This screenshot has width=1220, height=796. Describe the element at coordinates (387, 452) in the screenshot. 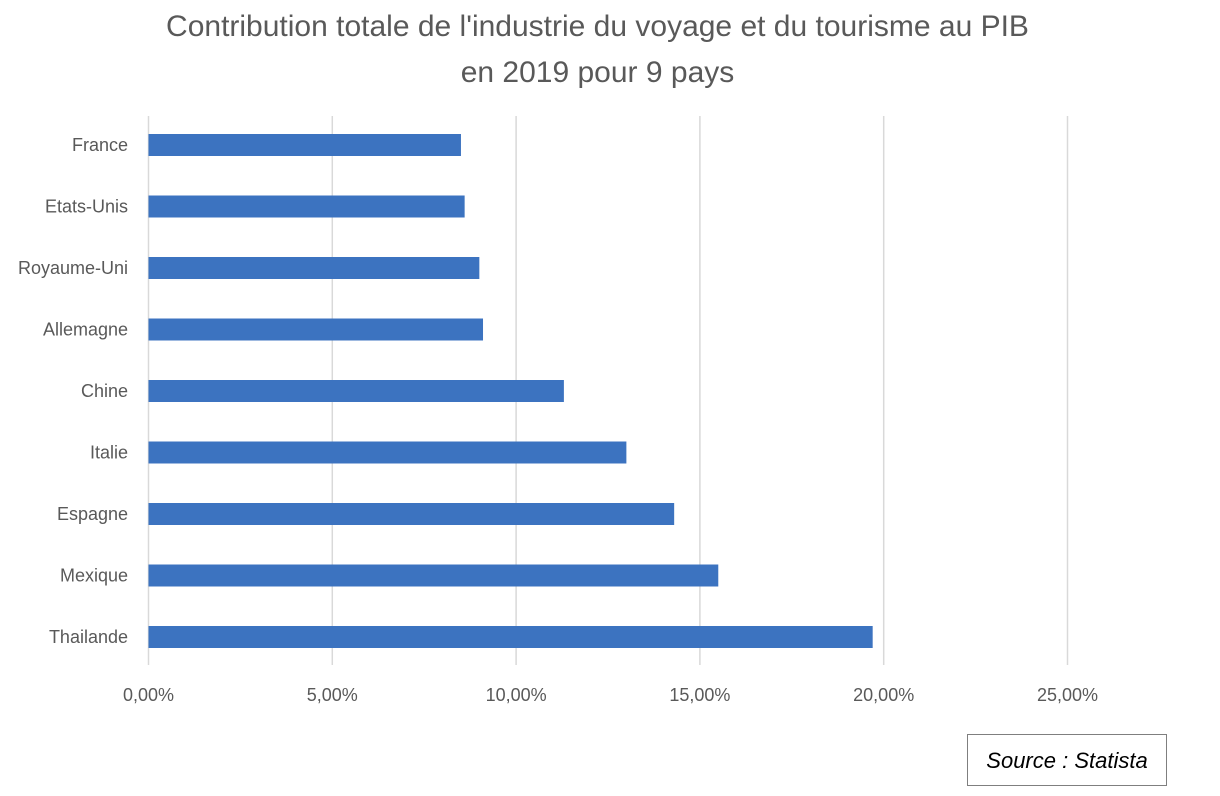

I see `bar-italie` at that location.